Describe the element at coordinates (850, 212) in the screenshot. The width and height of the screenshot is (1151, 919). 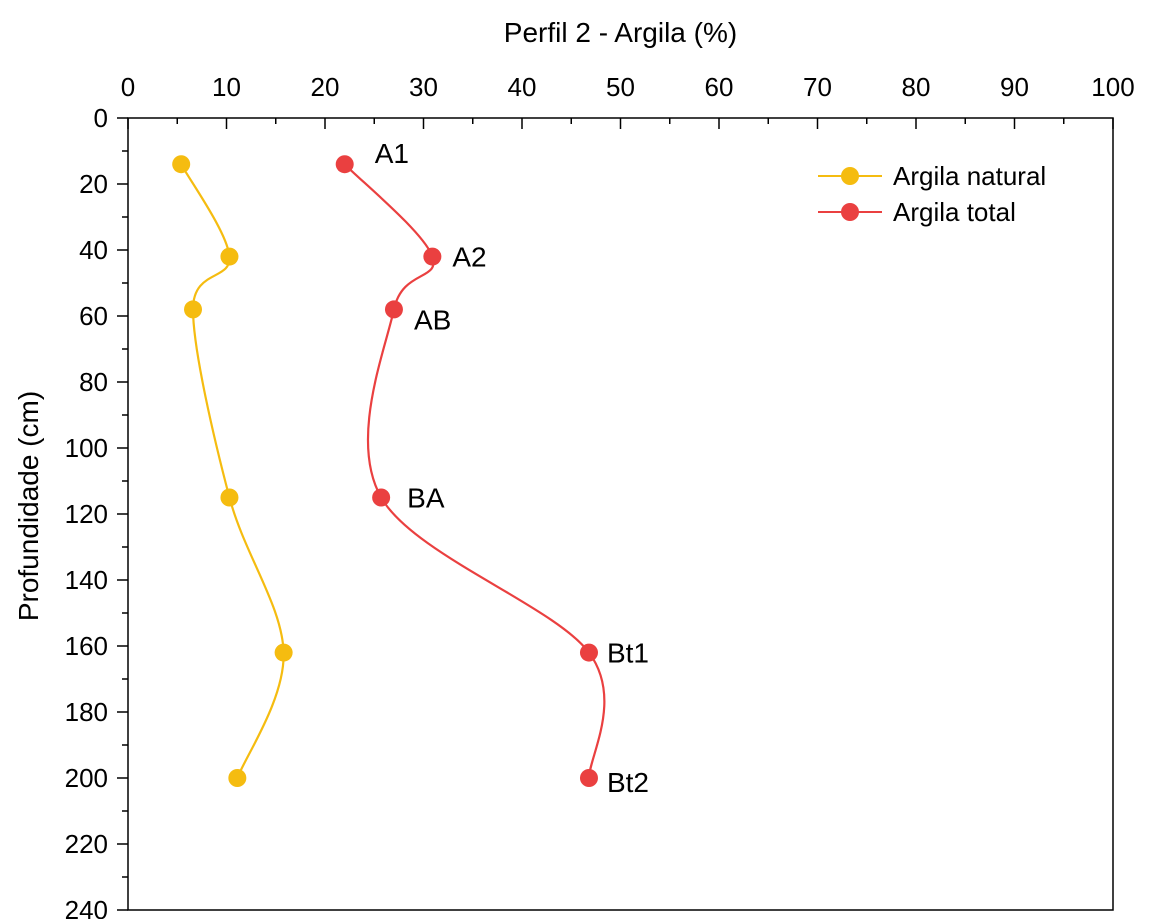
I see `legend-marker-argila-total` at that location.